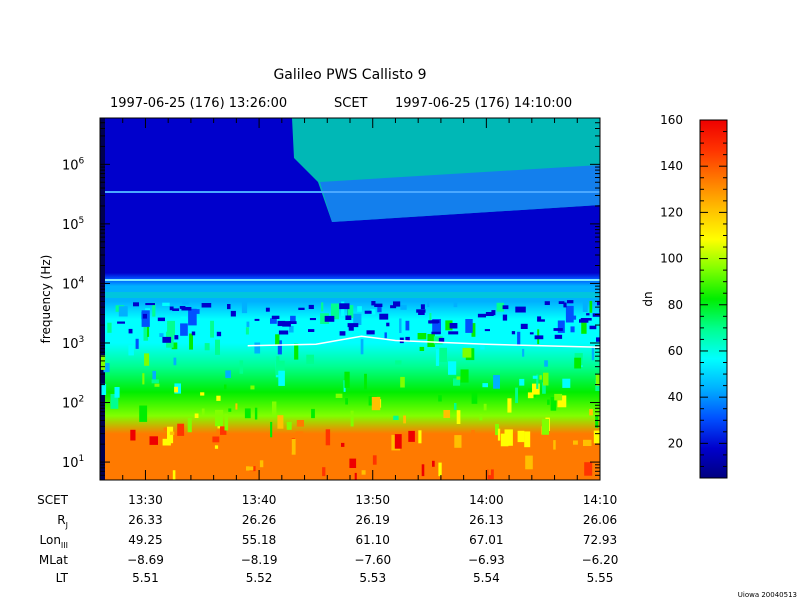 Image resolution: width=800 pixels, height=600 pixels. Describe the element at coordinates (349, 75) in the screenshot. I see `chart-title: Galileo PWS Callisto 9` at that location.